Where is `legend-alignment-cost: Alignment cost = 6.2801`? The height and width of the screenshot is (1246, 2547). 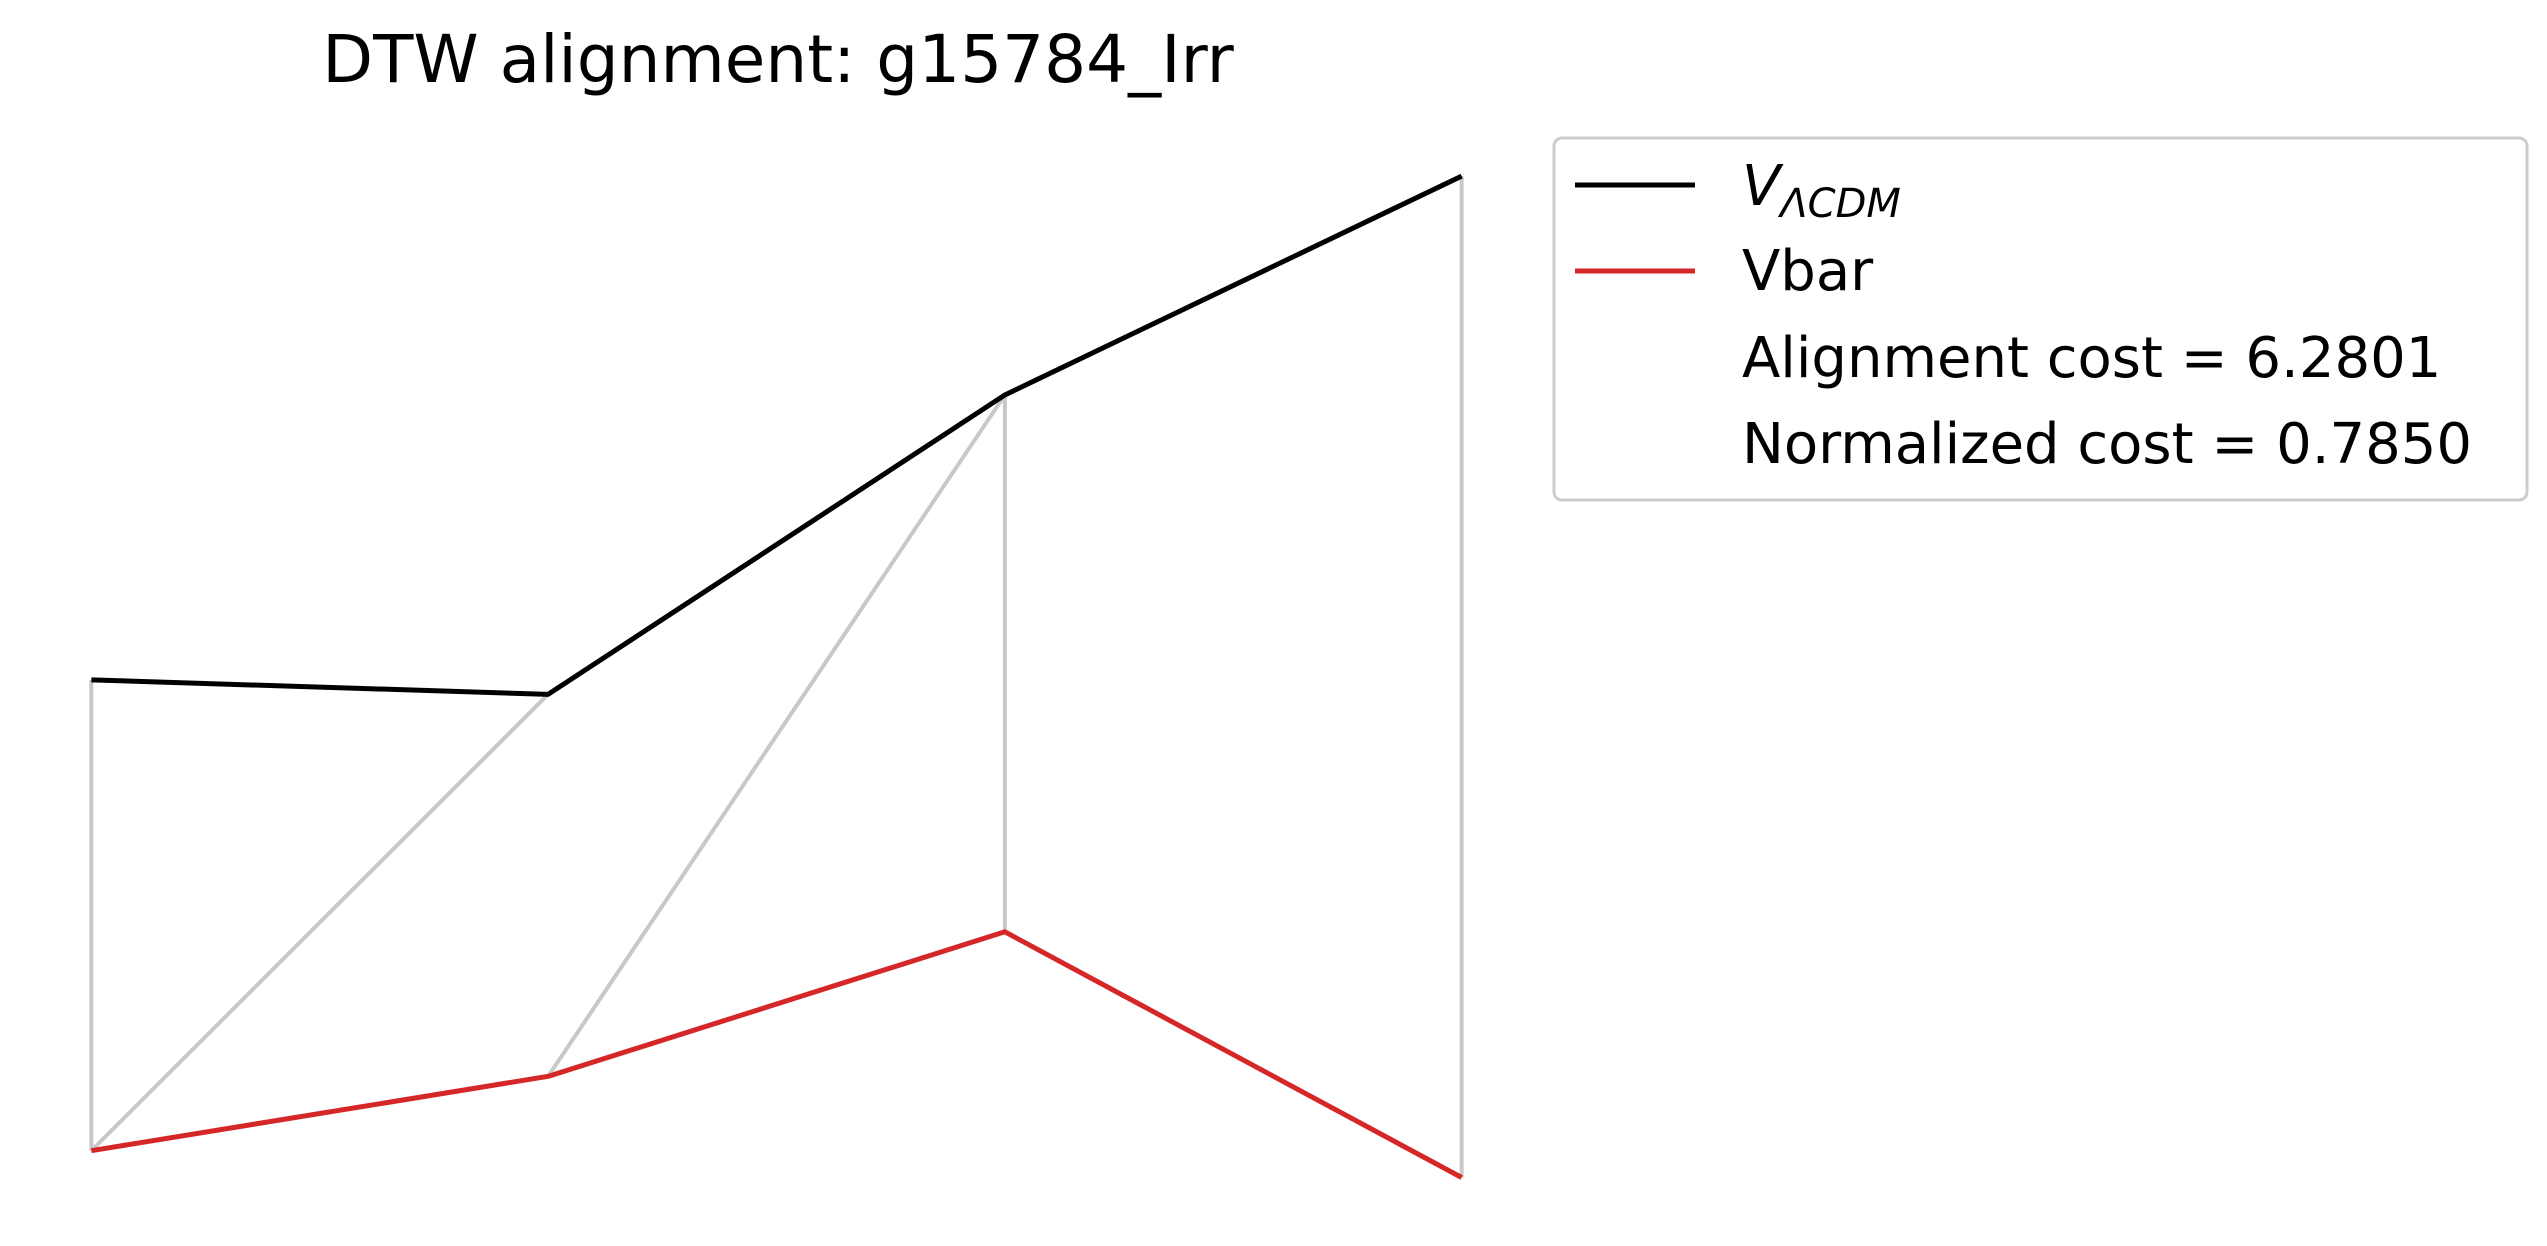
legend-alignment-cost: Alignment cost = 6.2801 is located at coordinates (2091, 358).